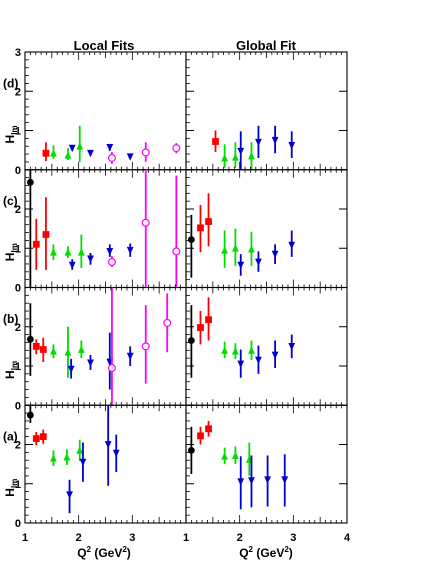 The width and height of the screenshot is (436, 564). What do you see at coordinates (266, 464) in the screenshot?
I see `panel-frame-global` at bounding box center [266, 464].